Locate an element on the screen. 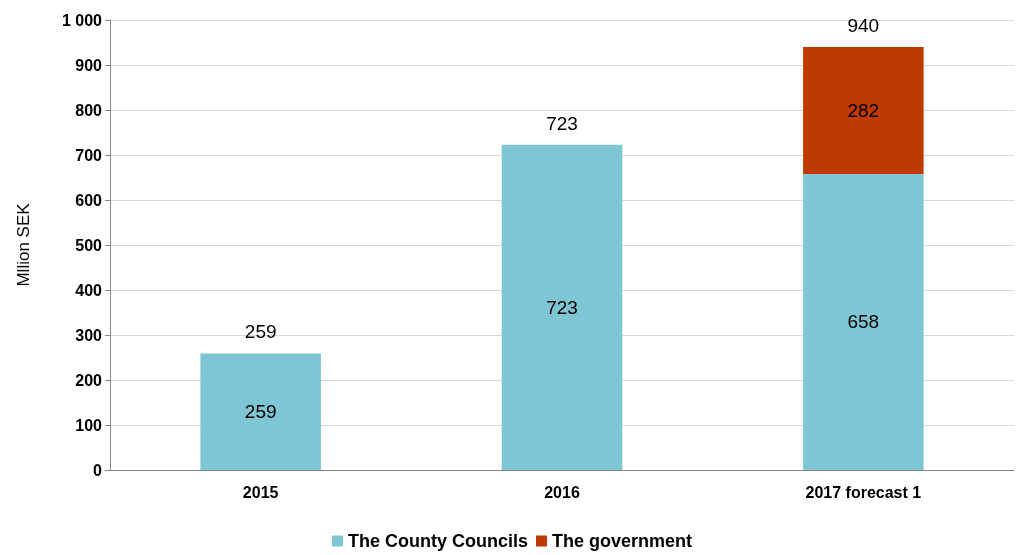 This screenshot has height=555, width=1024. y-axis-title: Mllion SEK is located at coordinates (23, 244).